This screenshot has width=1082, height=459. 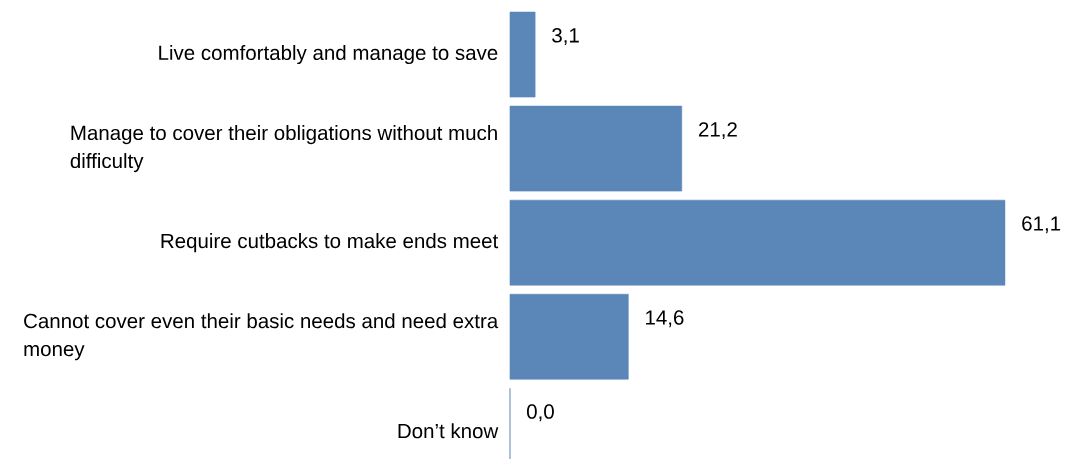 I want to click on data-label: 0,0, so click(x=540, y=413).